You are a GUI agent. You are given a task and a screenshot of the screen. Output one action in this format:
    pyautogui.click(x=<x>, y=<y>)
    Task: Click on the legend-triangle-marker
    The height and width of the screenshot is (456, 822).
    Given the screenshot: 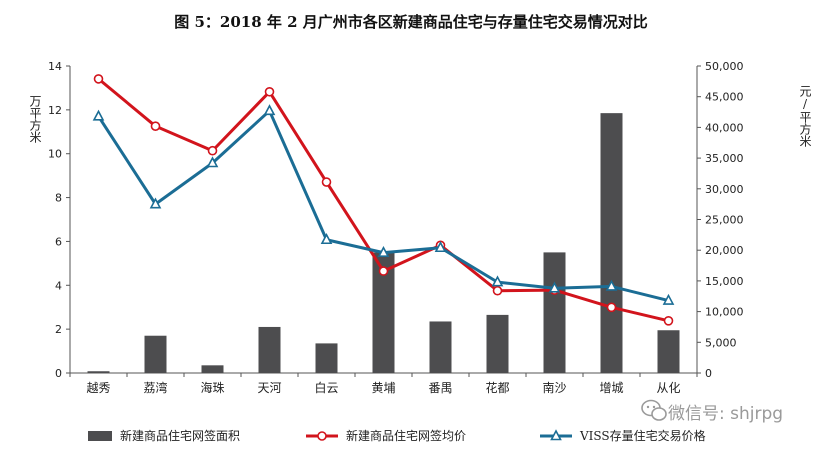 What is the action you would take?
    pyautogui.click(x=556, y=435)
    